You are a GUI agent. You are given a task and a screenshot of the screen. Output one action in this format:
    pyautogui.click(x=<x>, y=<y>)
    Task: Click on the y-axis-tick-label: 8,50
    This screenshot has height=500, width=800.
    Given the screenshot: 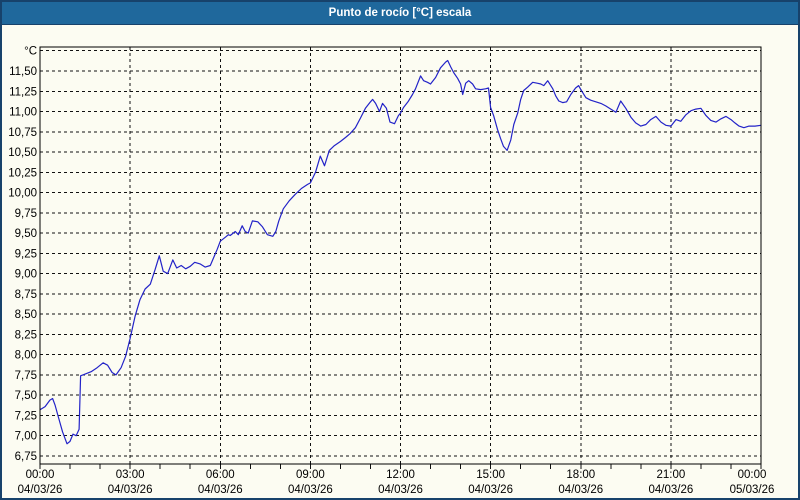 What is the action you would take?
    pyautogui.click(x=26, y=315)
    